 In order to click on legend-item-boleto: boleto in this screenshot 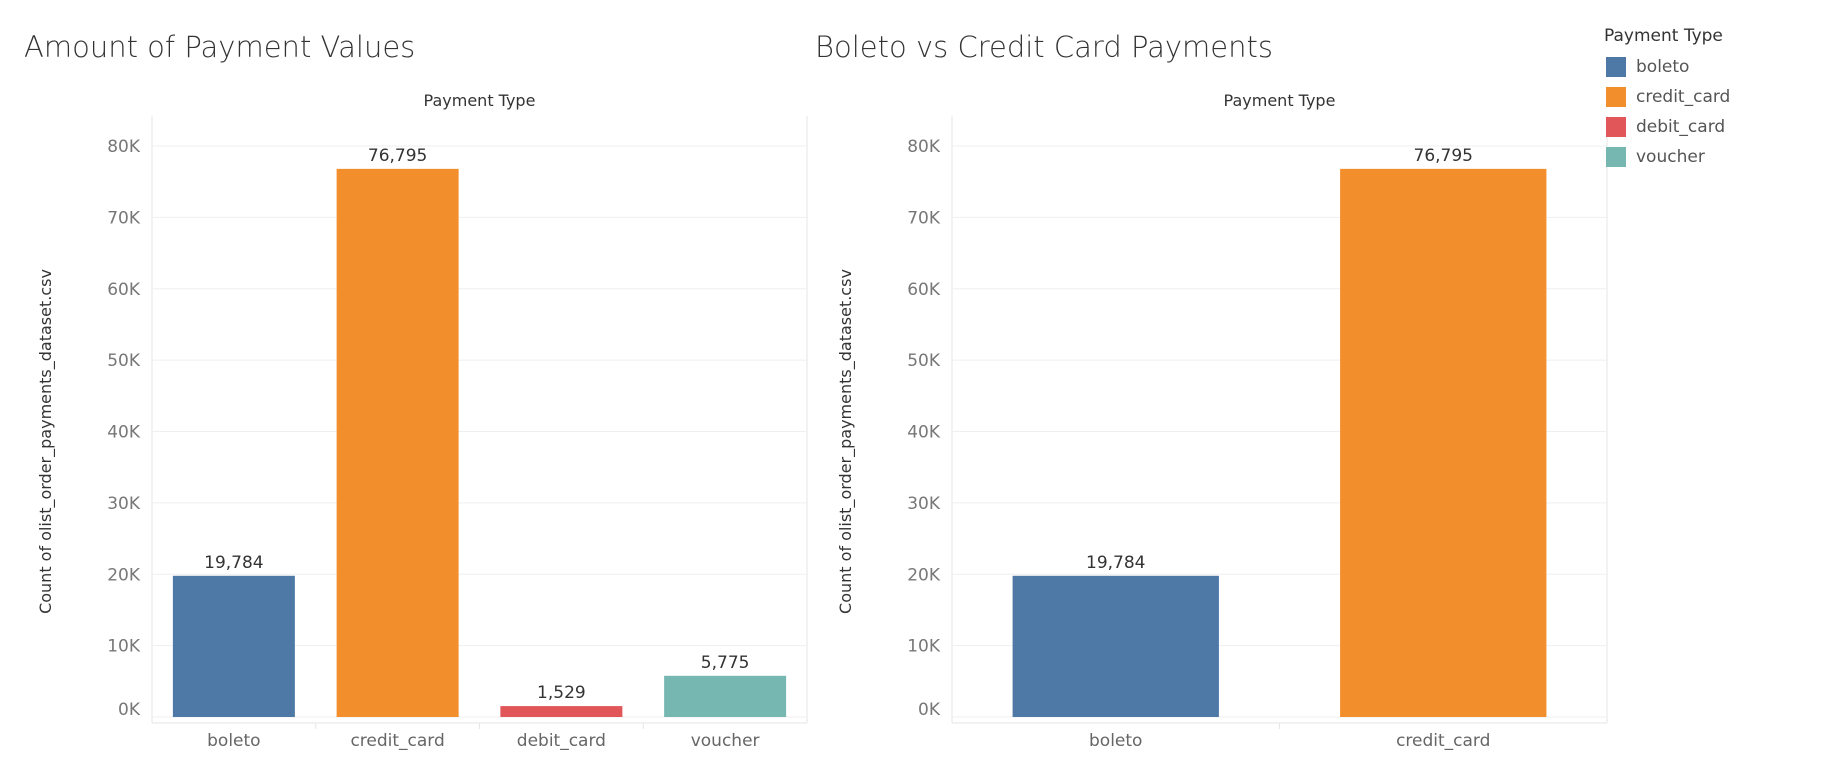, I will do `click(1667, 67)`.